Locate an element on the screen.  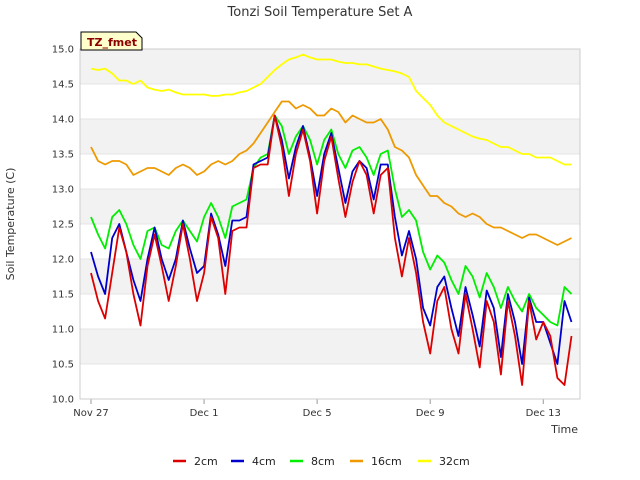
legend: 2cm 4cm 8cm 16cm 32cm is located at coordinates (321, 461).